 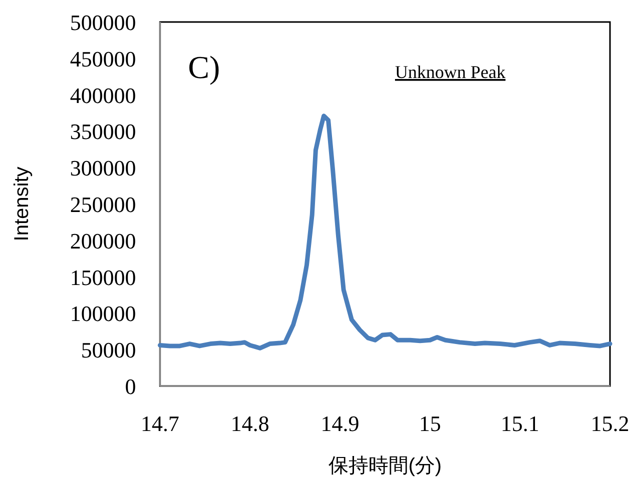 I want to click on y-tick-label: 150000, so click(x=103, y=277).